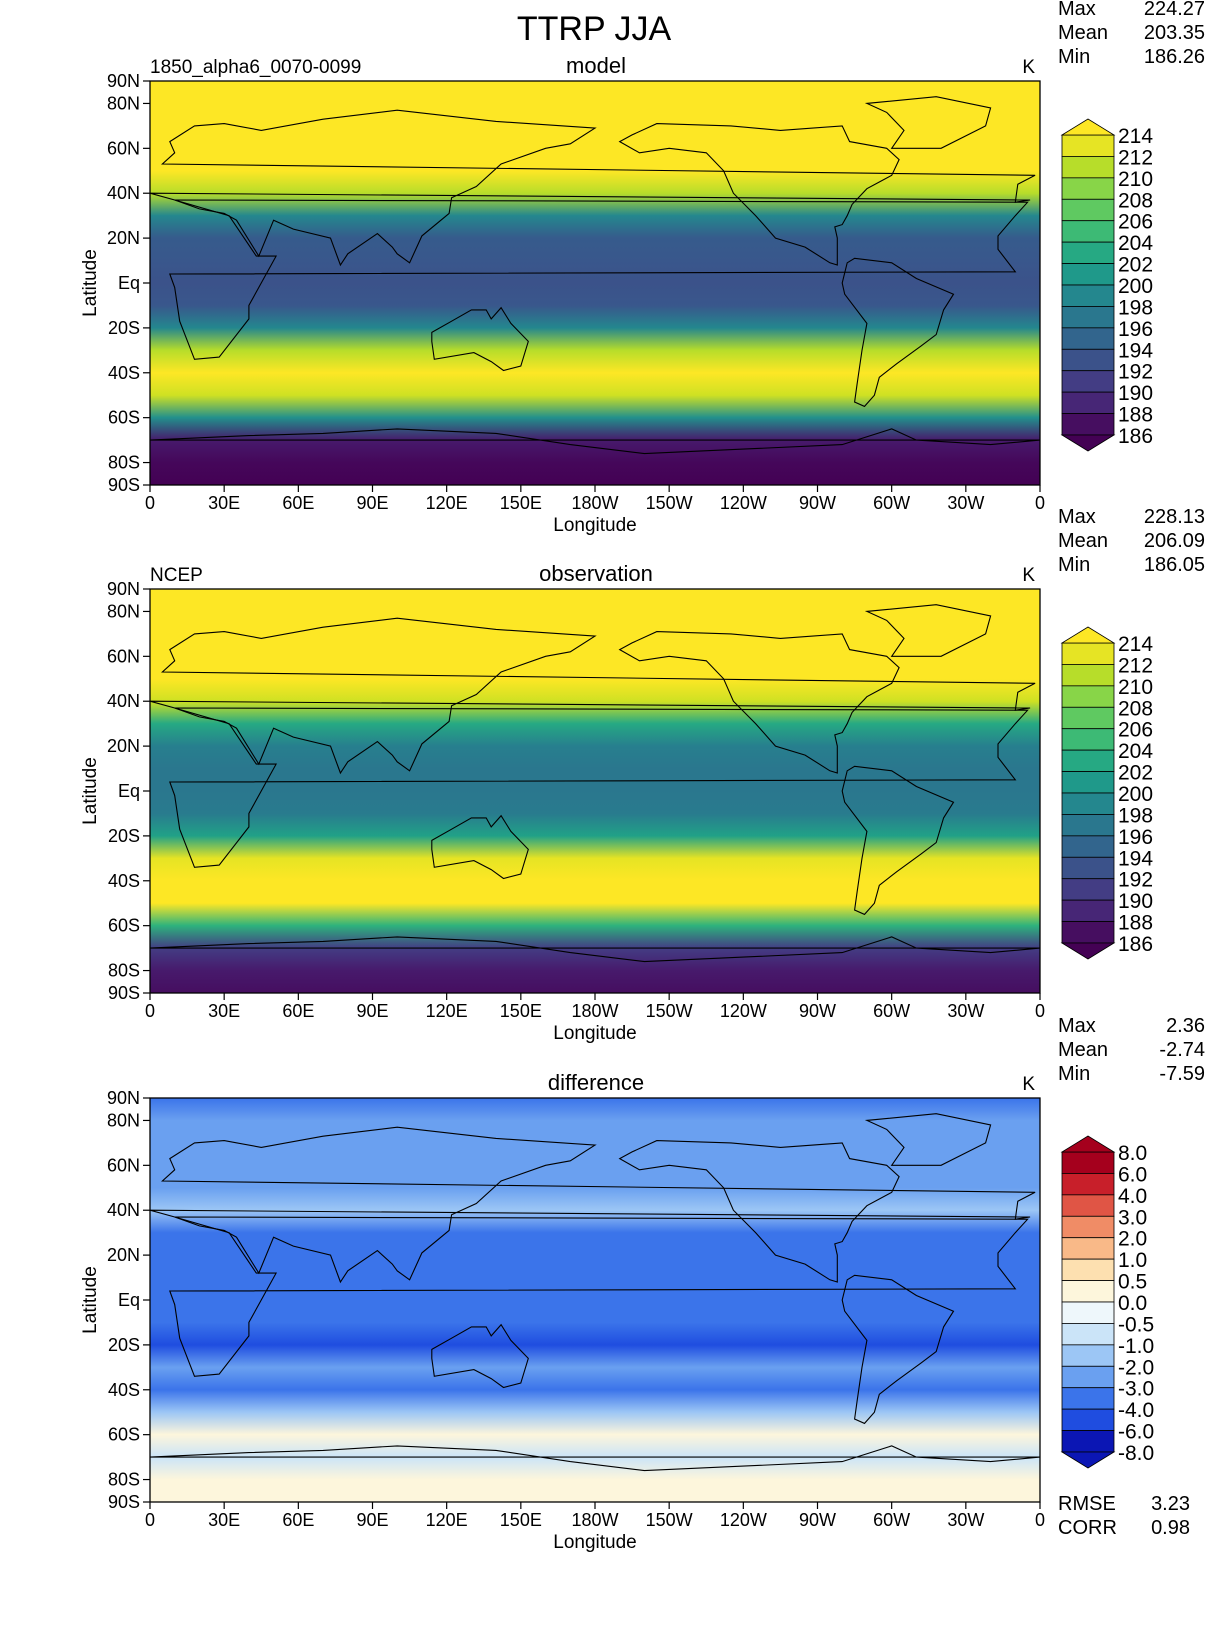 The height and width of the screenshot is (1628, 1212). Describe the element at coordinates (1135, 880) in the screenshot. I see `colorbar-label: 192` at that location.